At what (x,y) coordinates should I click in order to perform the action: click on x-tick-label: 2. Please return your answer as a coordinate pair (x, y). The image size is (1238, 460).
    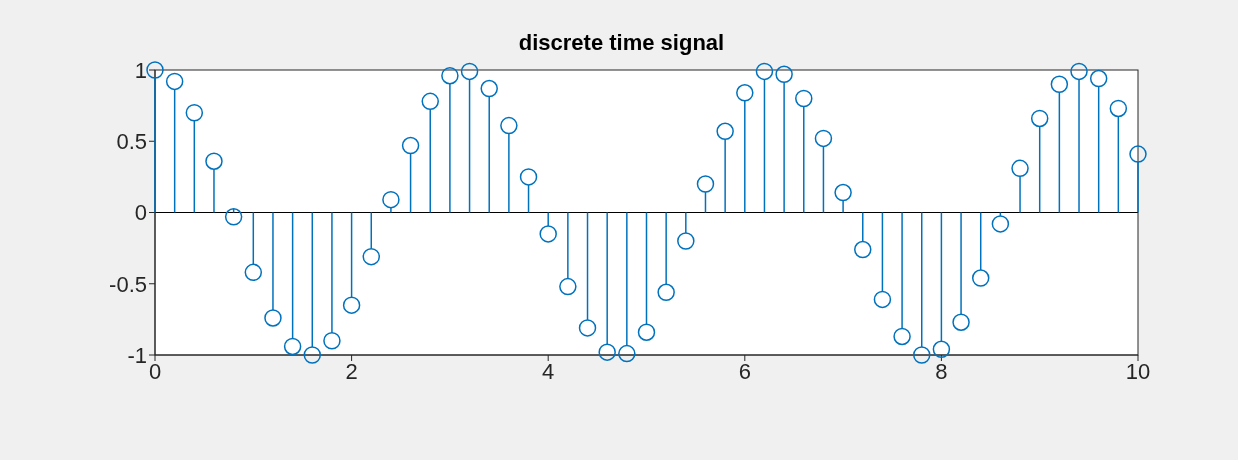
    Looking at the image, I should click on (351, 371).